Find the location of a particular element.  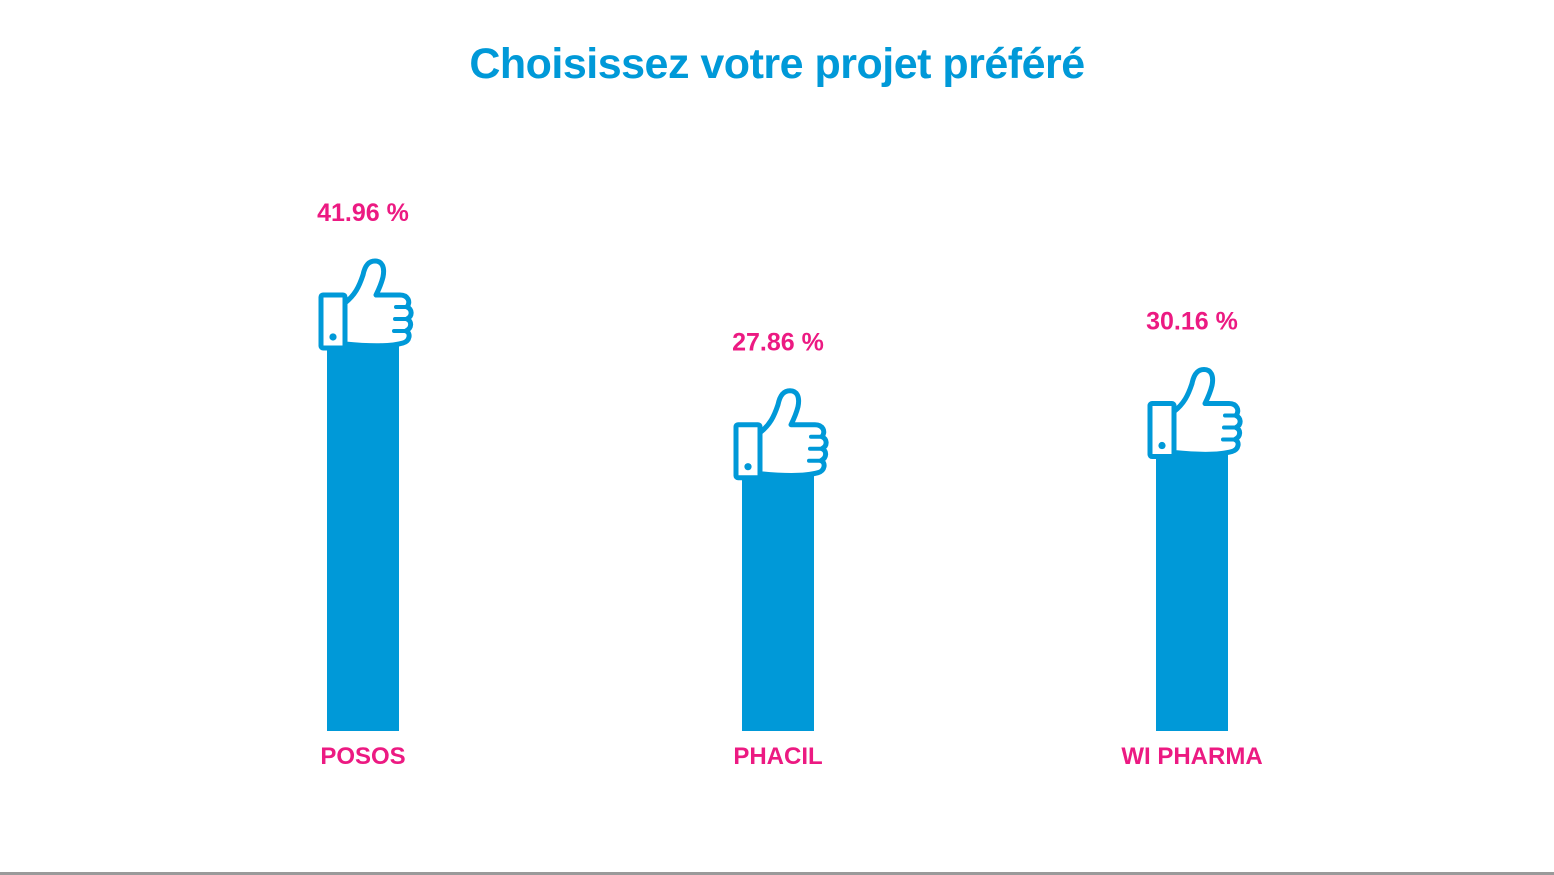

value-label: 30.16 % is located at coordinates (1192, 322).